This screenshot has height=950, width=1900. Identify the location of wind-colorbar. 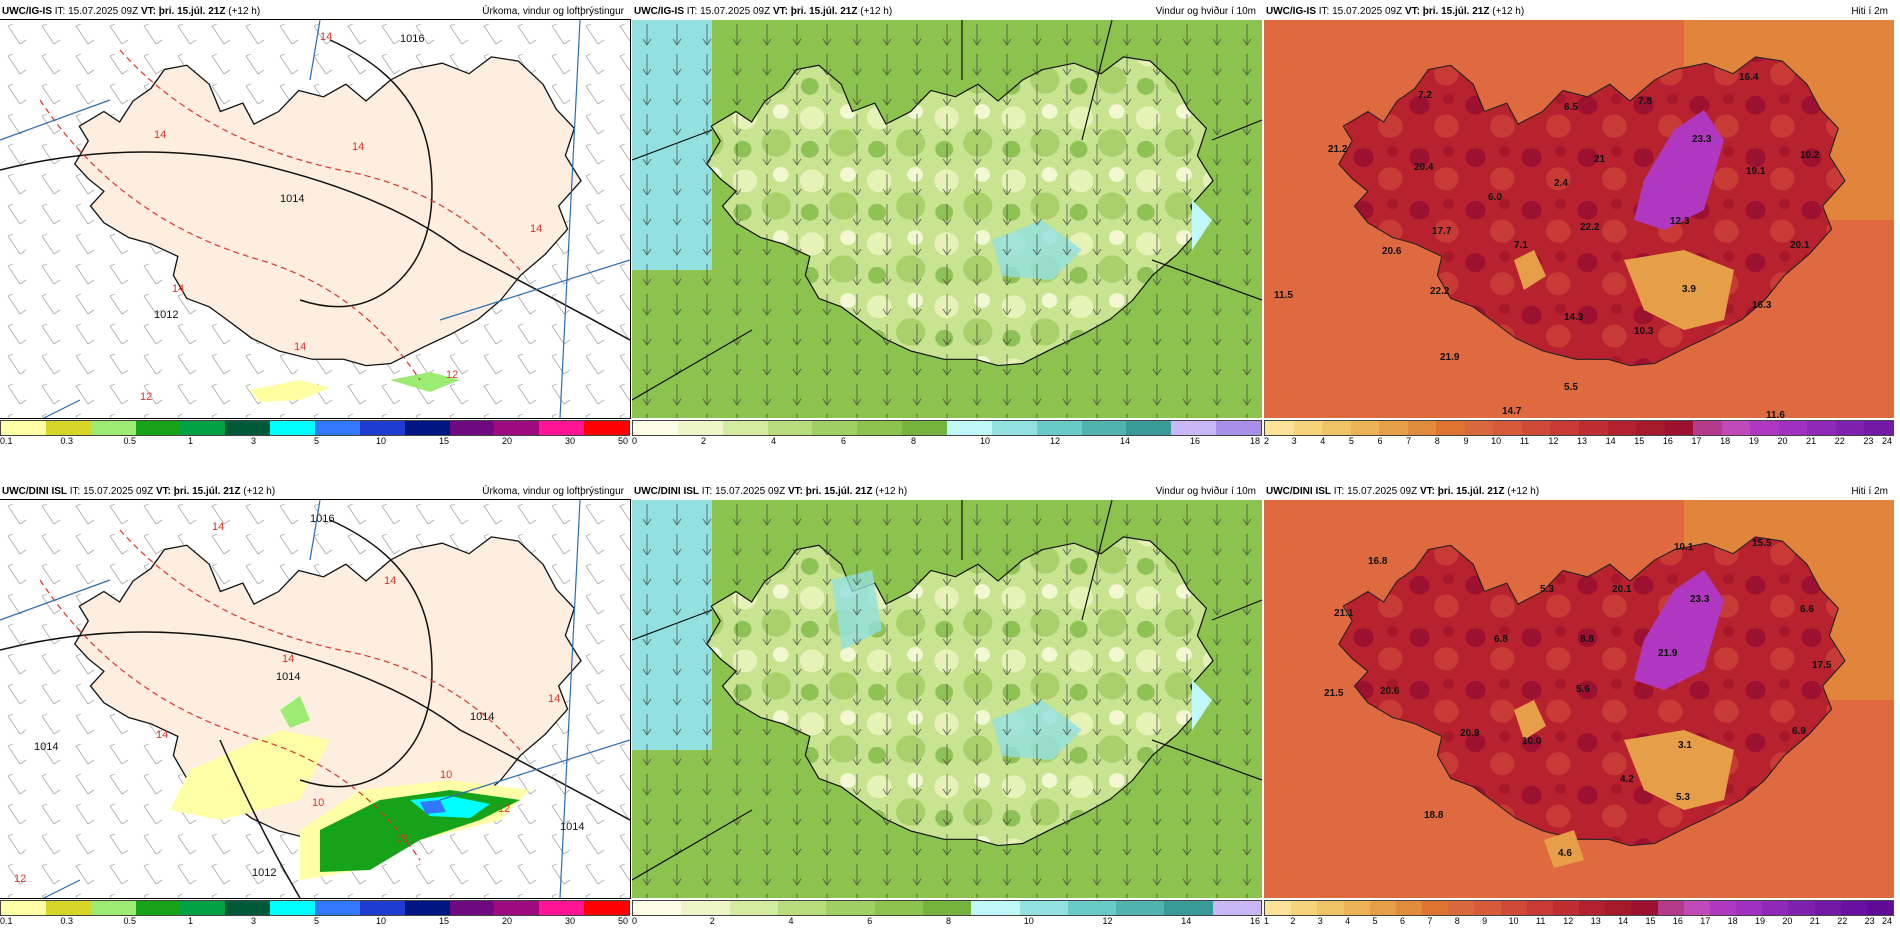
(947, 908).